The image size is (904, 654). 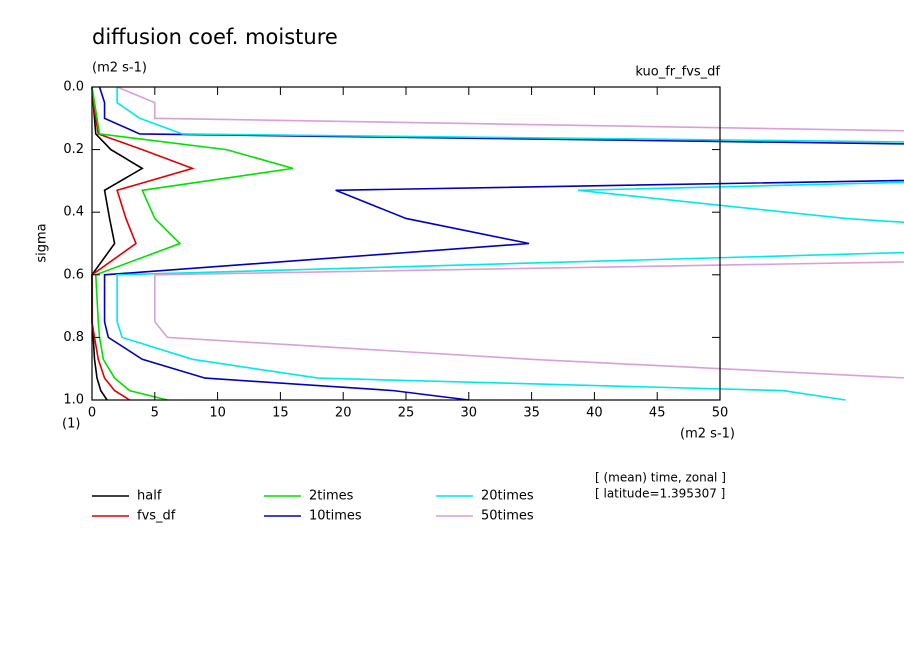 I want to click on y-tick-label: 0.8, so click(x=73, y=337).